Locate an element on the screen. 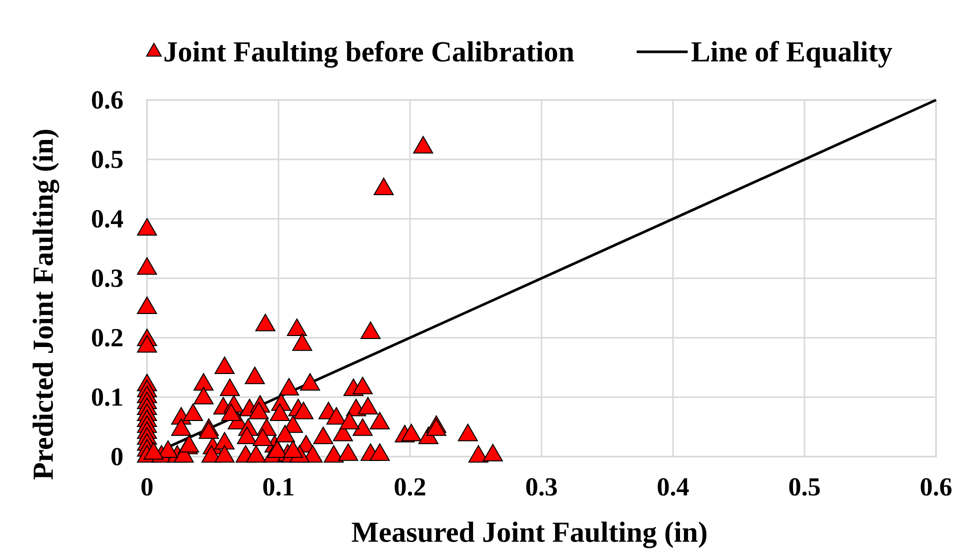  y-tick-label: 0.4 is located at coordinates (107, 219).